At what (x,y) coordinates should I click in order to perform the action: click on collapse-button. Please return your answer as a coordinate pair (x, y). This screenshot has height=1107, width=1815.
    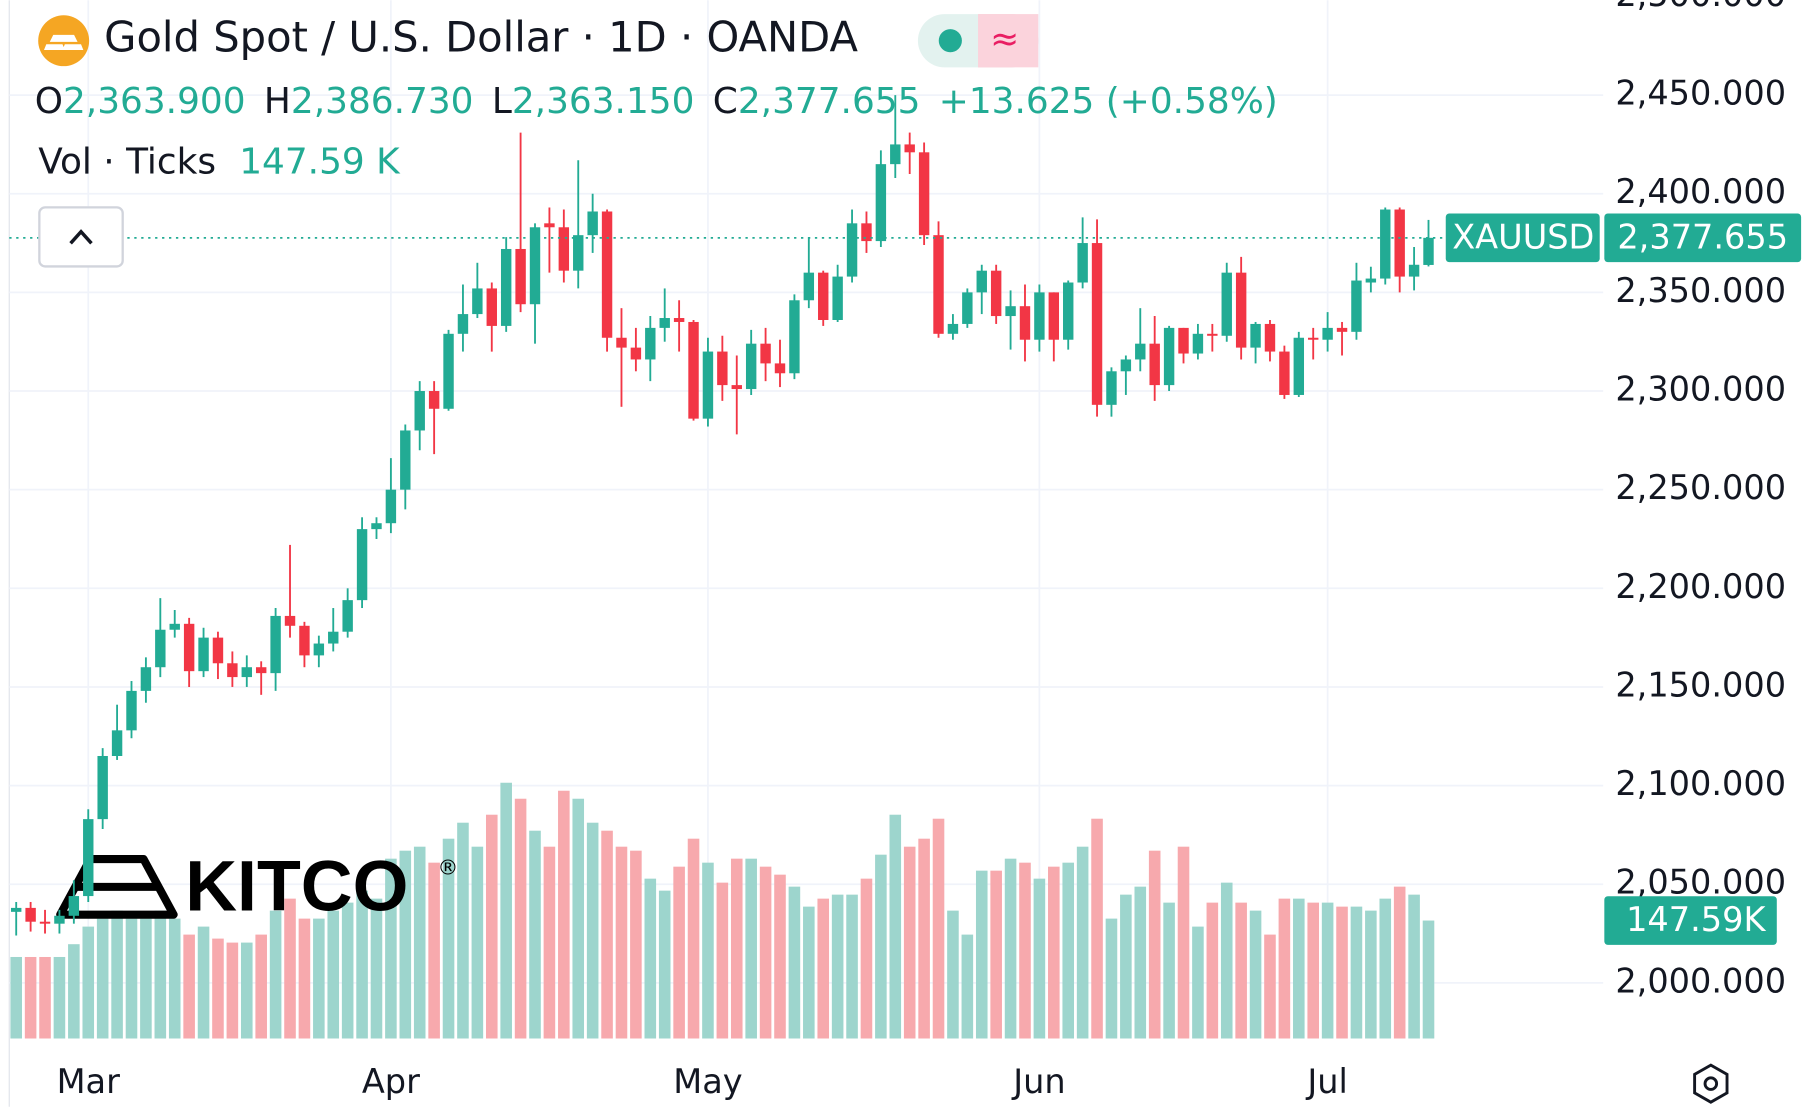
    Looking at the image, I should click on (81, 237).